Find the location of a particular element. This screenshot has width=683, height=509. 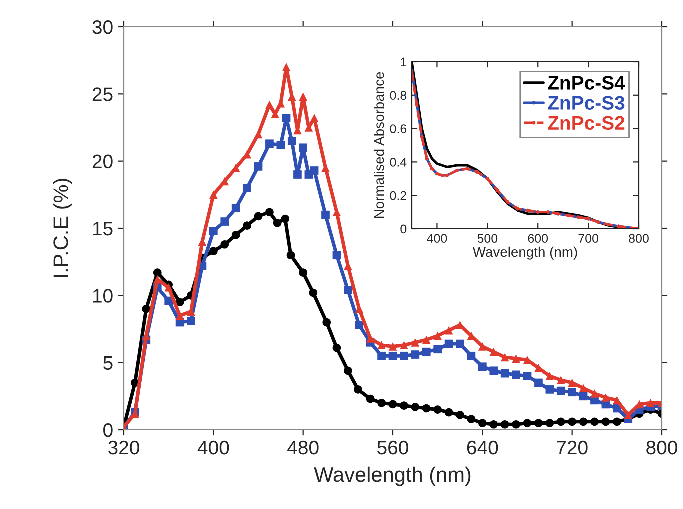

y-tick-label: 30 is located at coordinates (102, 27).